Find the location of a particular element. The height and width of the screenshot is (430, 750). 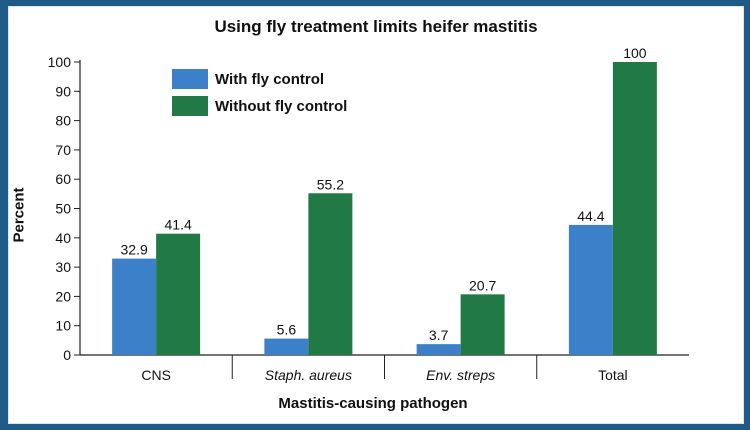

x-tick-label: CNS is located at coordinates (156, 375).